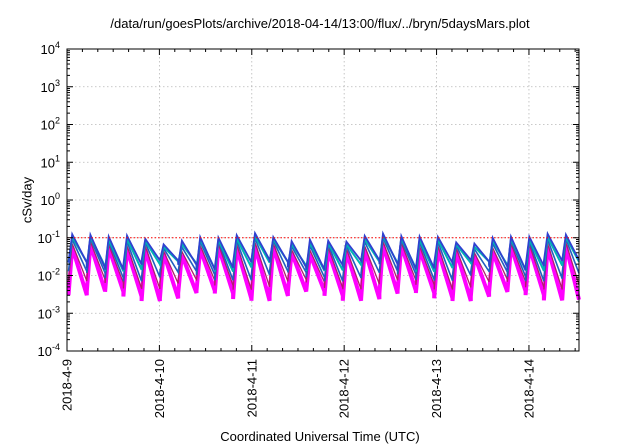  Describe the element at coordinates (49, 237) in the screenshot. I see `y-tick-label: 10⁻¹` at that location.